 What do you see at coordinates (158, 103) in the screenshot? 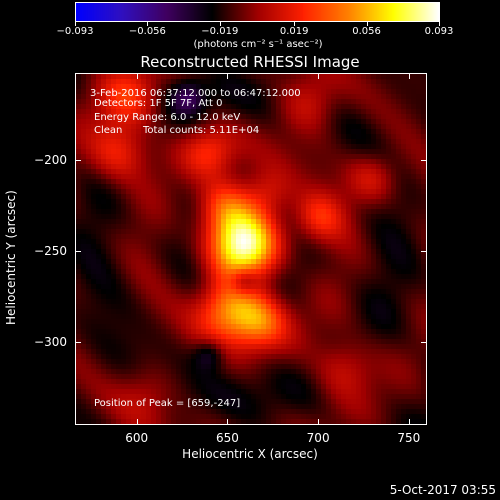
I see `detectors-label: Detectors: 1F 5F 7F, Att 0` at bounding box center [158, 103].